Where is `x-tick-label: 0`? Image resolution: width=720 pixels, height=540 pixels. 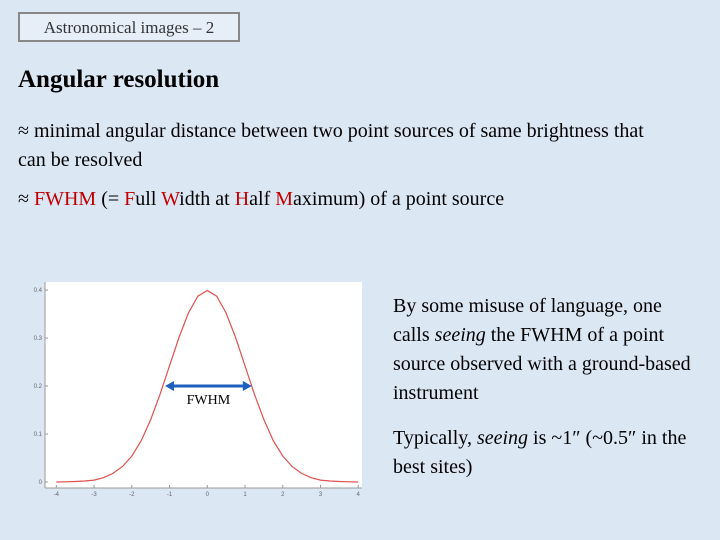
x-tick-label: 0 is located at coordinates (208, 495).